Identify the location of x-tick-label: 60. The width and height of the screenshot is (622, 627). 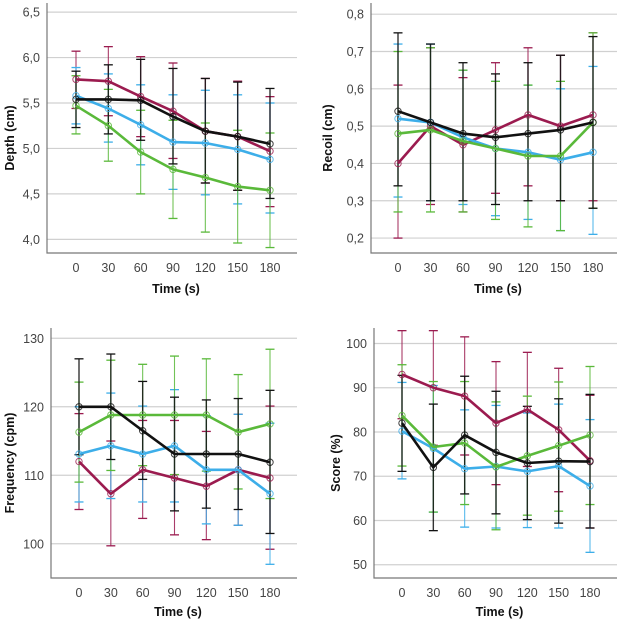
(141, 268).